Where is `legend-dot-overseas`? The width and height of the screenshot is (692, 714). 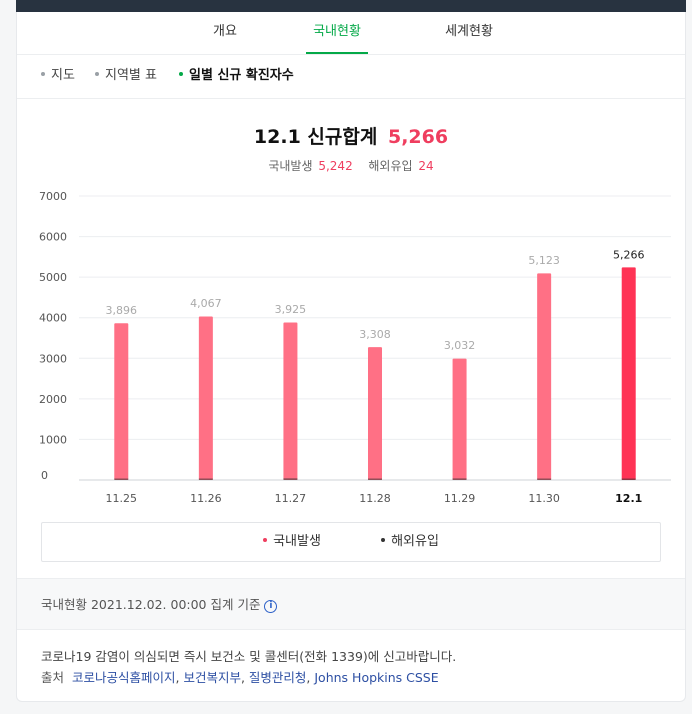 legend-dot-overseas is located at coordinates (383, 539).